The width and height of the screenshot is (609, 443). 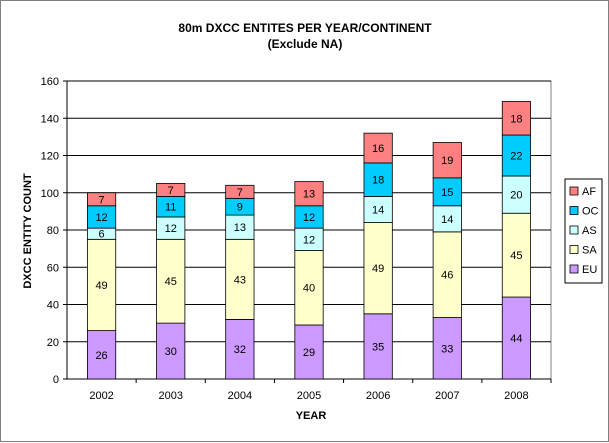 What do you see at coordinates (378, 396) in the screenshot?
I see `x-tick-label: 2006` at bounding box center [378, 396].